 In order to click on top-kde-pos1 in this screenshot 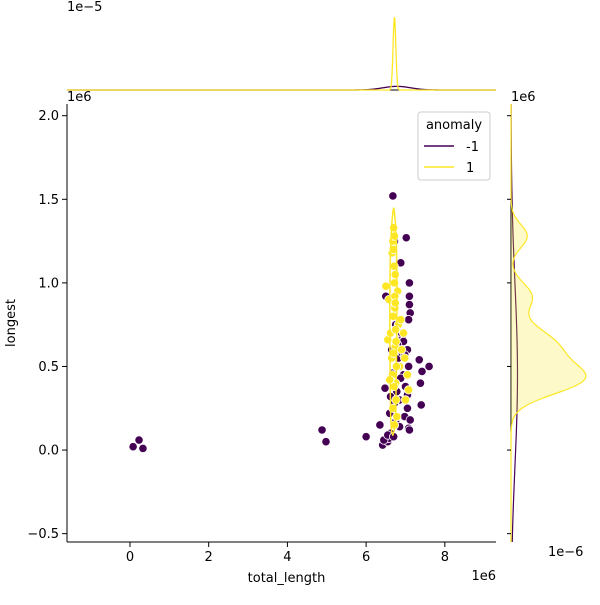, I will do `click(281, 53)`.